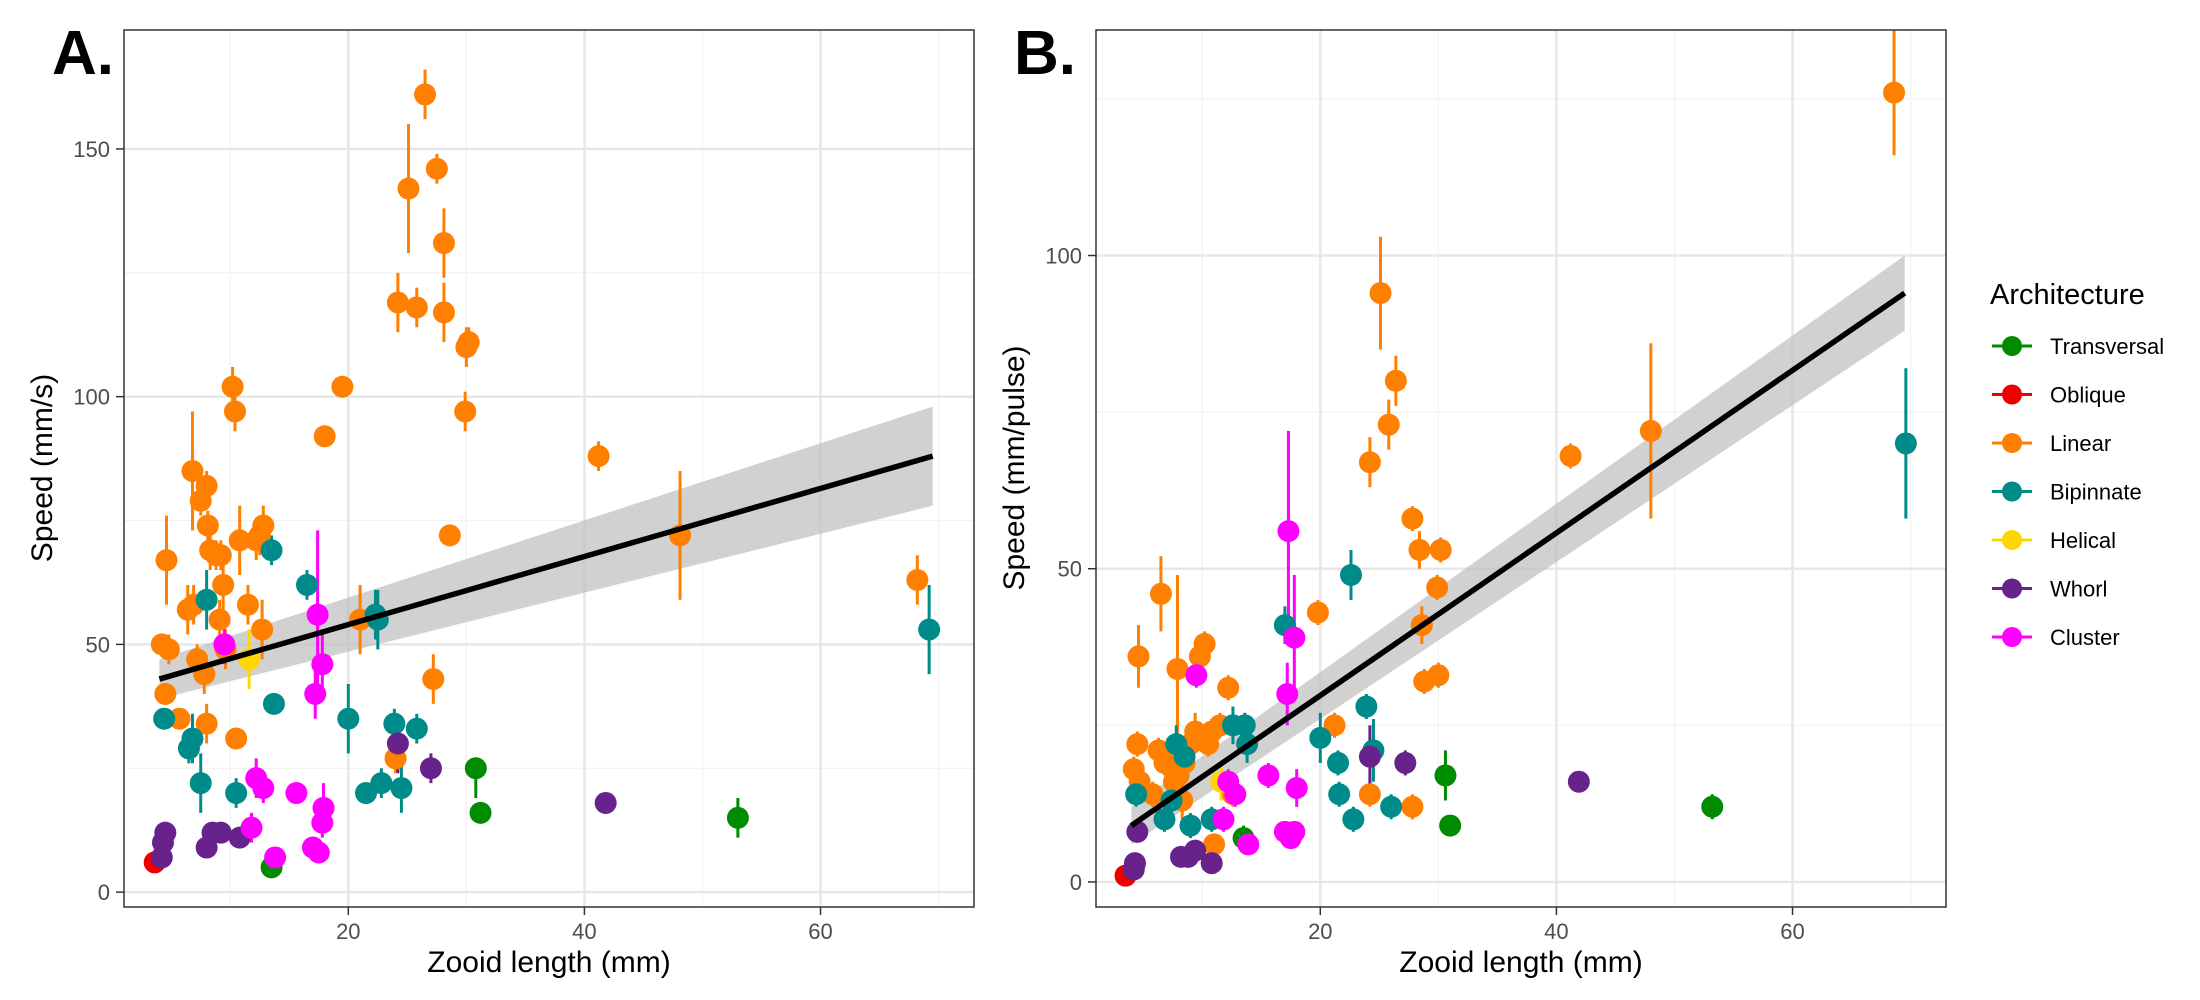  What do you see at coordinates (1014, 467) in the screenshot?
I see `panel-b-y-axis-title: Speed (mm/pulse)` at bounding box center [1014, 467].